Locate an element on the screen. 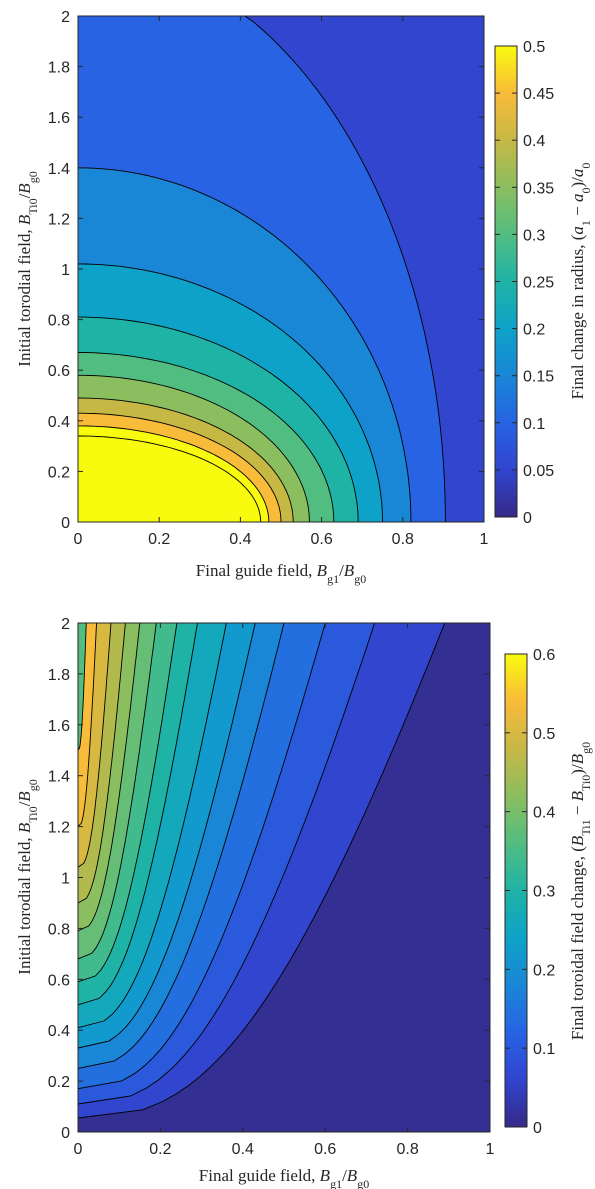 This screenshot has width=595, height=1189. radius-colorbar-label: Final change in radius, (a1 − a0)/a0 is located at coordinates (580, 281).